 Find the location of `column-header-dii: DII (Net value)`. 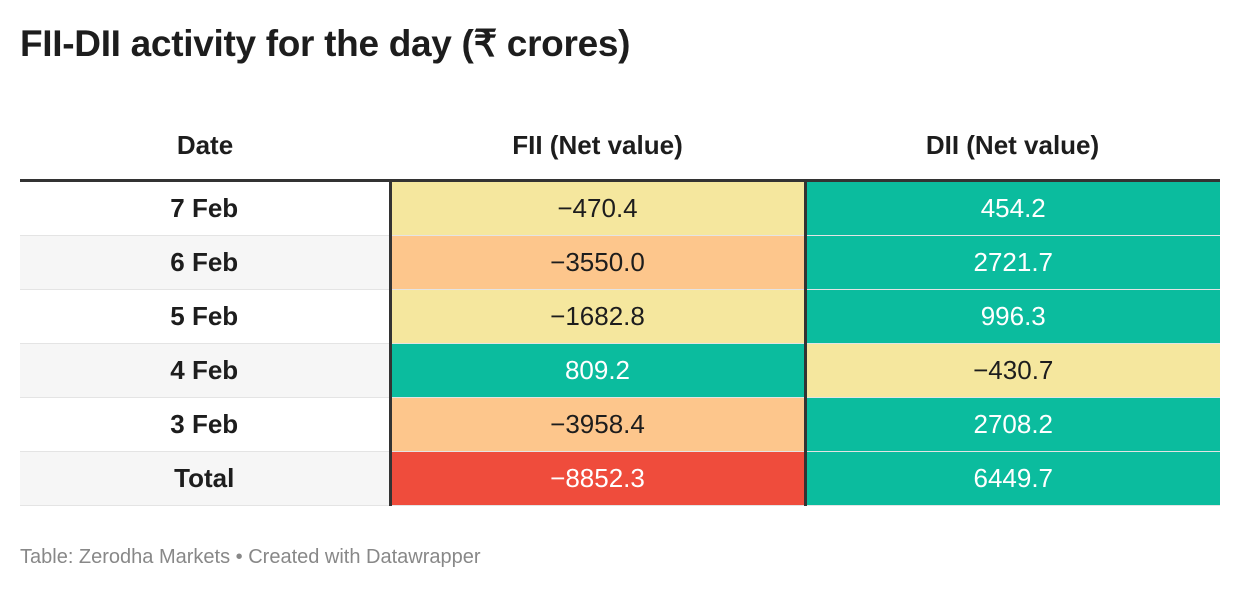

column-header-dii: DII (Net value) is located at coordinates (1012, 147).